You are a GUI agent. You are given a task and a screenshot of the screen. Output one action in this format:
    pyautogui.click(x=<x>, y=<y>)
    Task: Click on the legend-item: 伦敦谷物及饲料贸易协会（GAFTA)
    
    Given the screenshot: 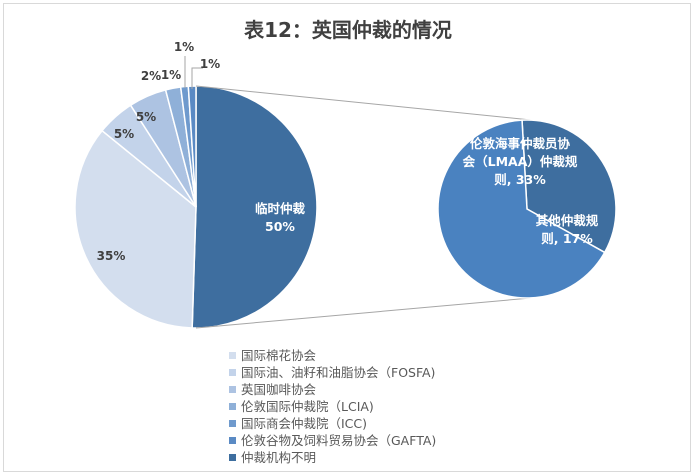 What is the action you would take?
    pyautogui.click(x=359, y=440)
    